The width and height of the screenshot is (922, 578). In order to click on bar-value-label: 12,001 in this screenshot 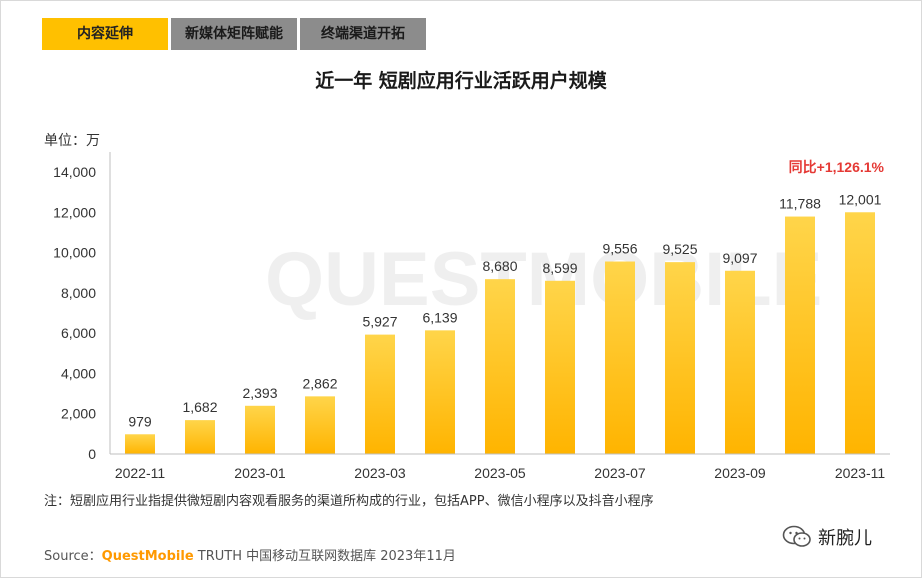, I will do `click(860, 199)`.